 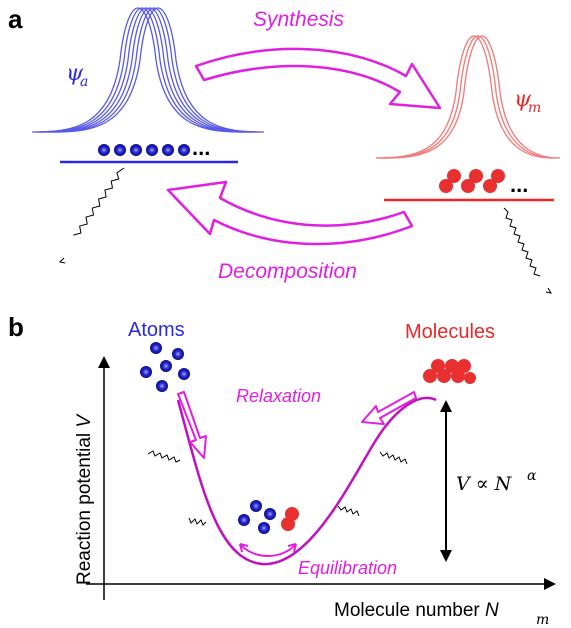 What do you see at coordinates (148, 70) in the screenshot?
I see `atom-wavefunctions` at bounding box center [148, 70].